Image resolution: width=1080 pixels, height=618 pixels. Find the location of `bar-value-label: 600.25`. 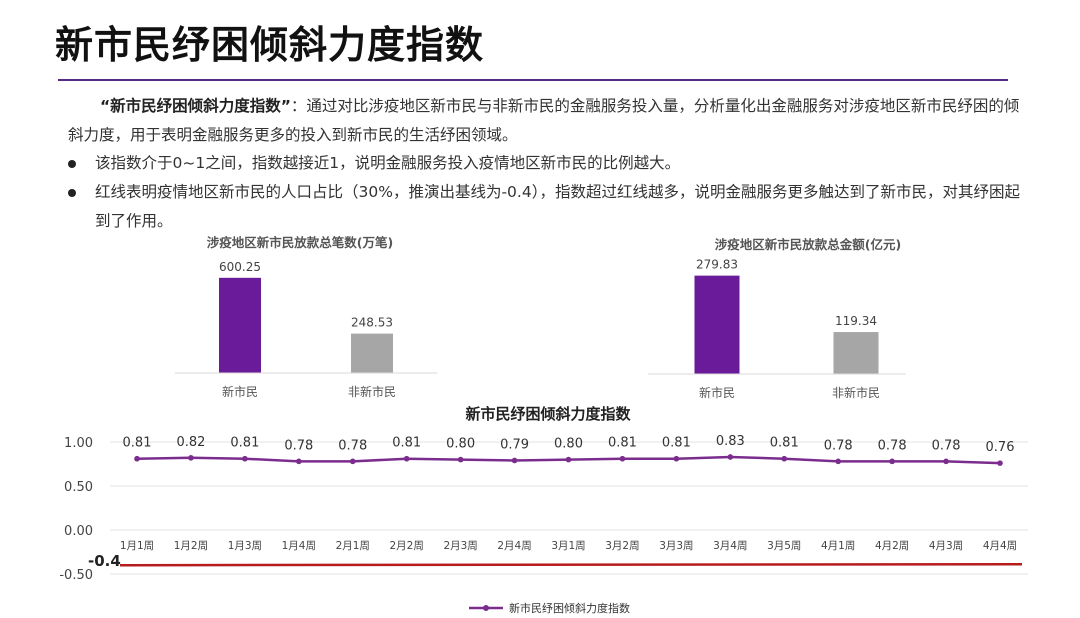

bar-value-label: 600.25 is located at coordinates (240, 267).